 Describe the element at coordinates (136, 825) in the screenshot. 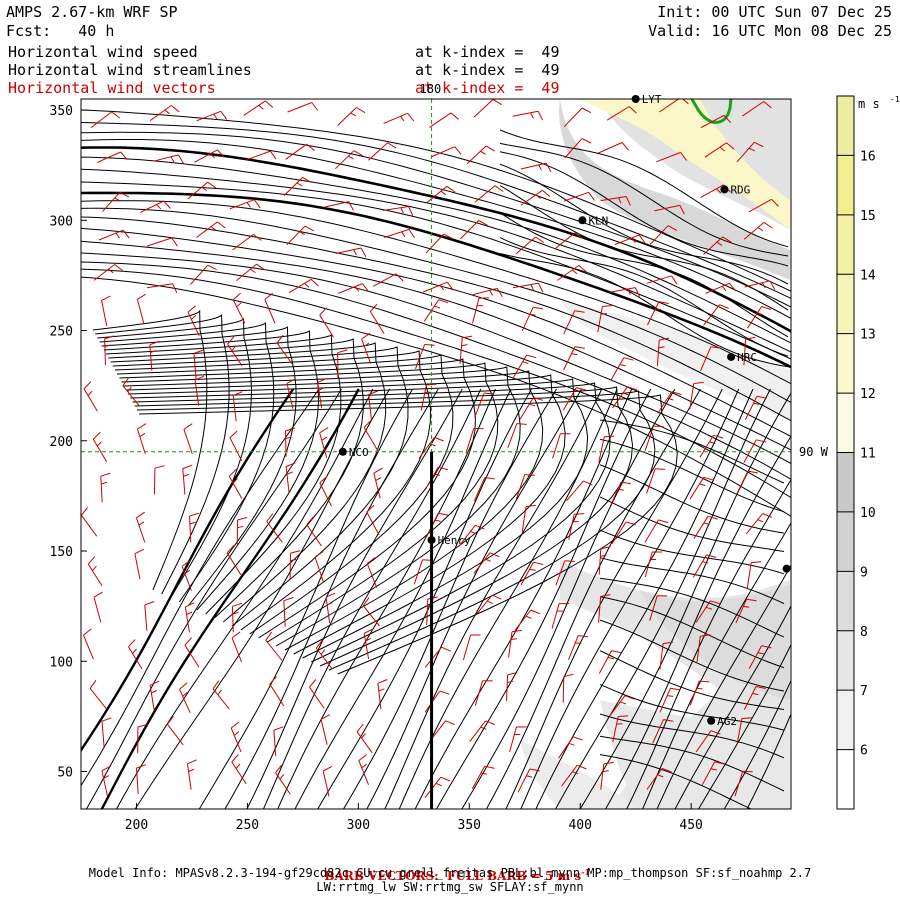

I see `x-tick-label: 200` at that location.